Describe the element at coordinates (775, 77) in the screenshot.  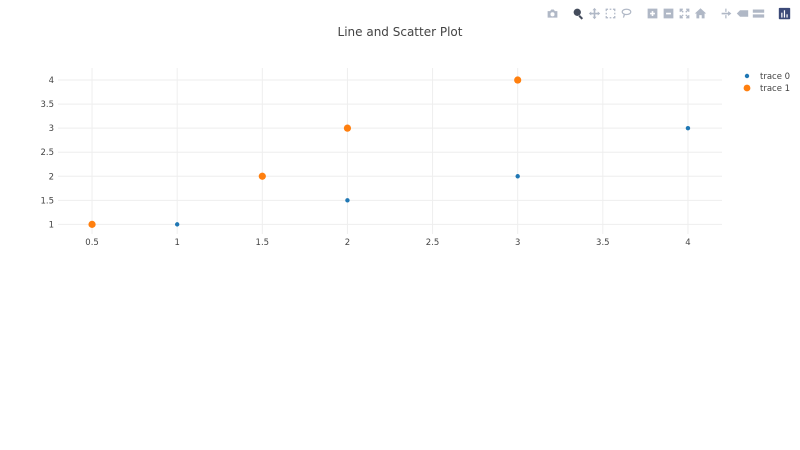
I see `legend-label: trace 0` at that location.